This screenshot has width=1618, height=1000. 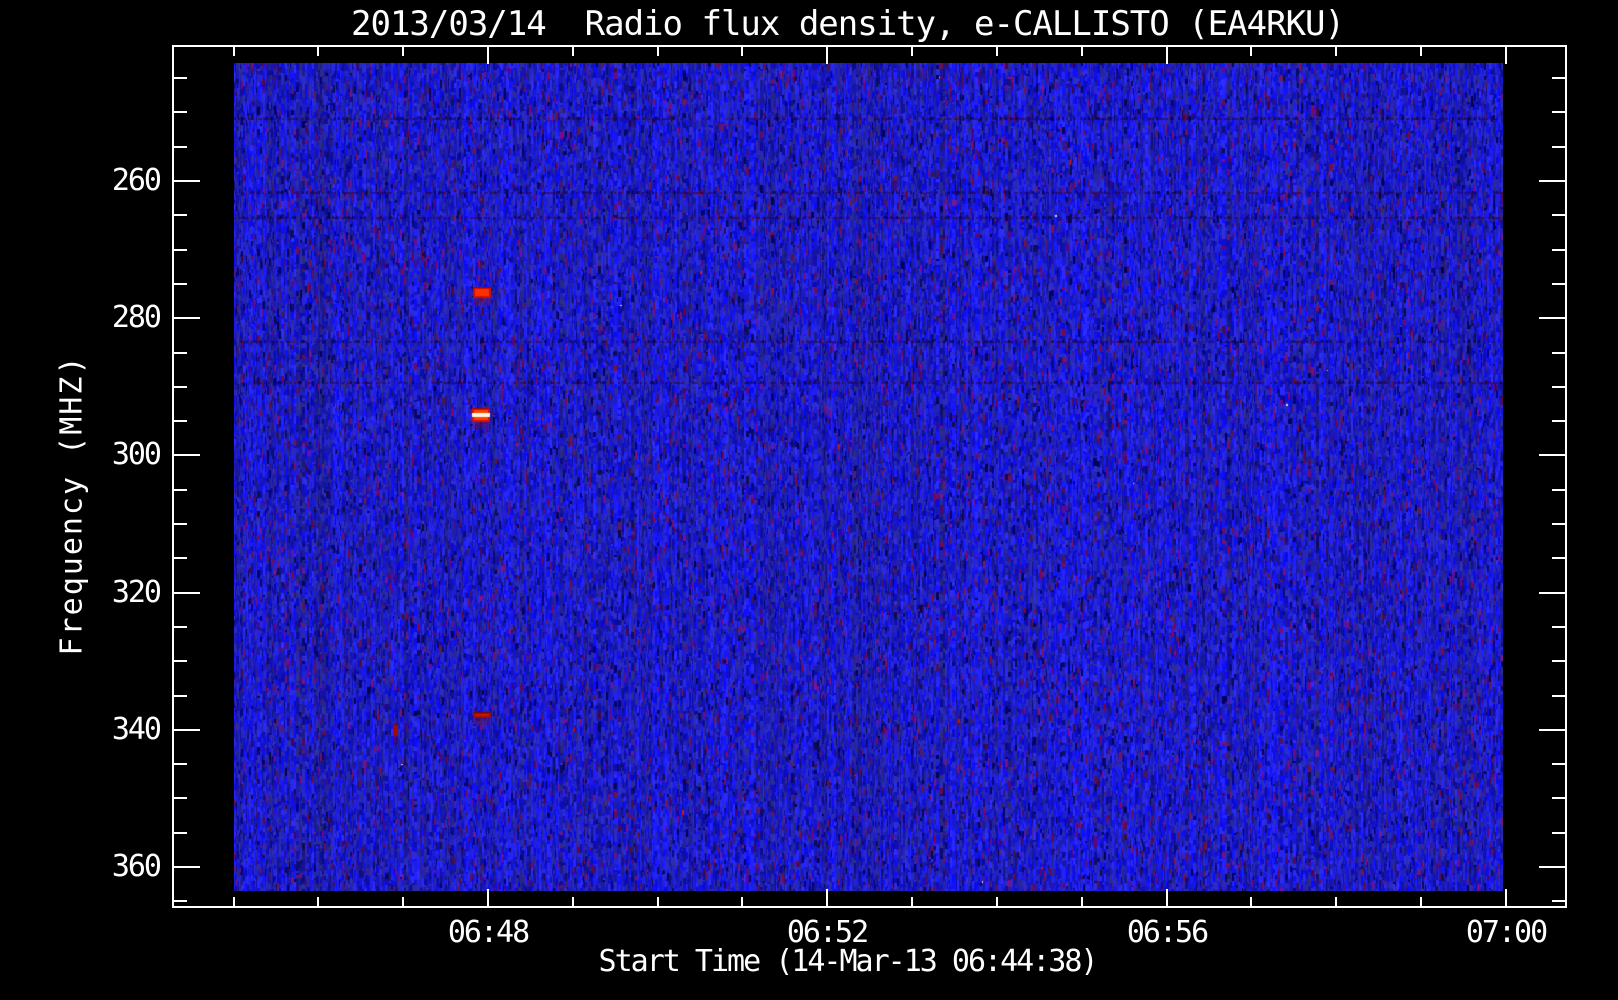 What do you see at coordinates (136, 592) in the screenshot?
I see `y-tick-label: 320` at bounding box center [136, 592].